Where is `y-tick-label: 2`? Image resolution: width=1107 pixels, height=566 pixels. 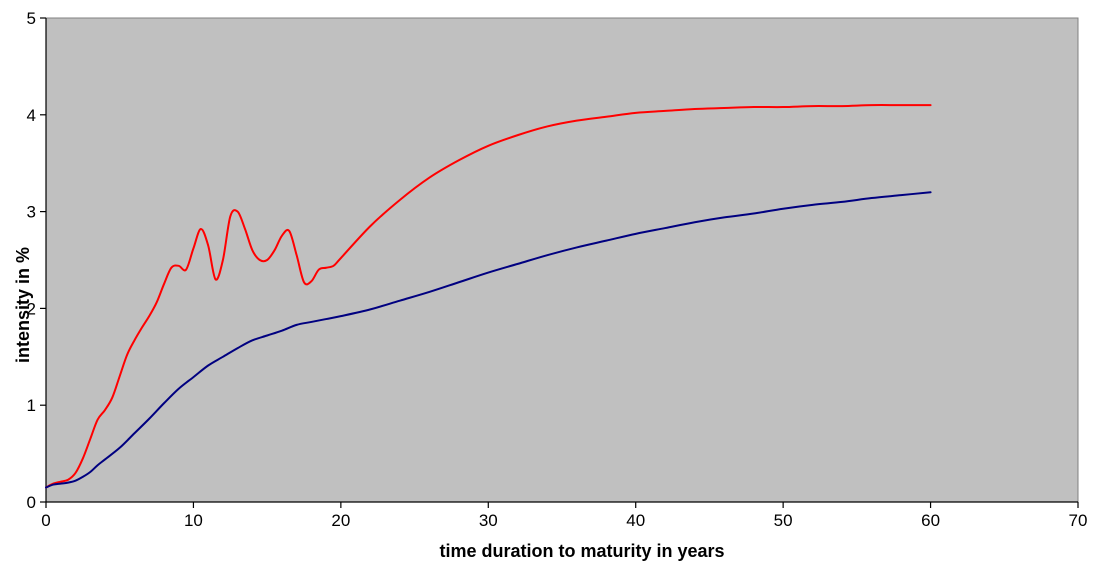
y-tick-label: 2 is located at coordinates (31, 308).